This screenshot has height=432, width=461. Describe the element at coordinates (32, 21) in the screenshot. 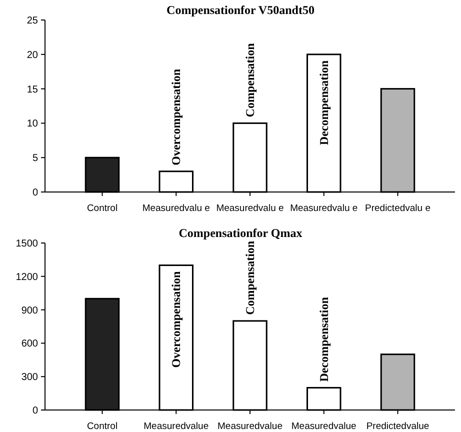

I see `y-tick-label: 25` at that location.